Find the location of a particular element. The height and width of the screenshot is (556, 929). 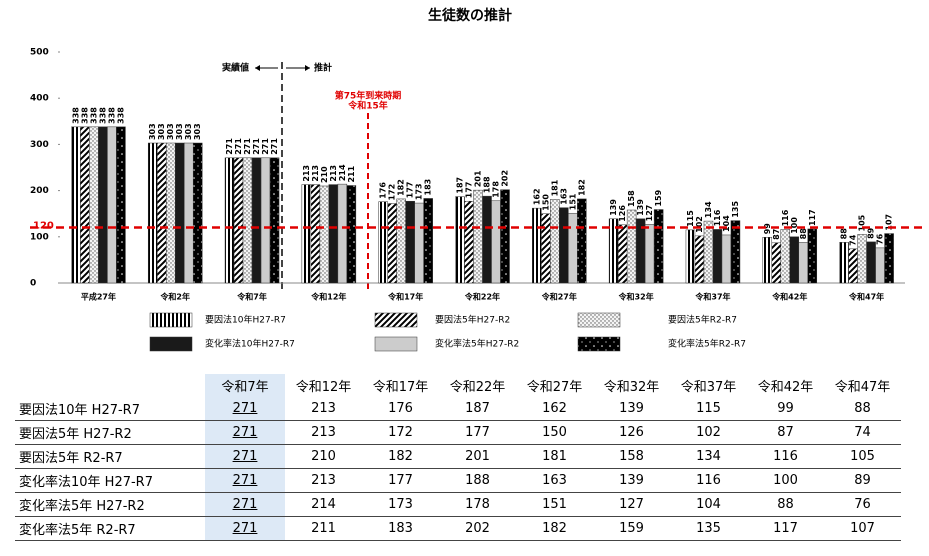

table-row: 変化率法5年 R2-R7 271 211 183 202 182 159 135 117 107 is located at coordinates (458, 528).